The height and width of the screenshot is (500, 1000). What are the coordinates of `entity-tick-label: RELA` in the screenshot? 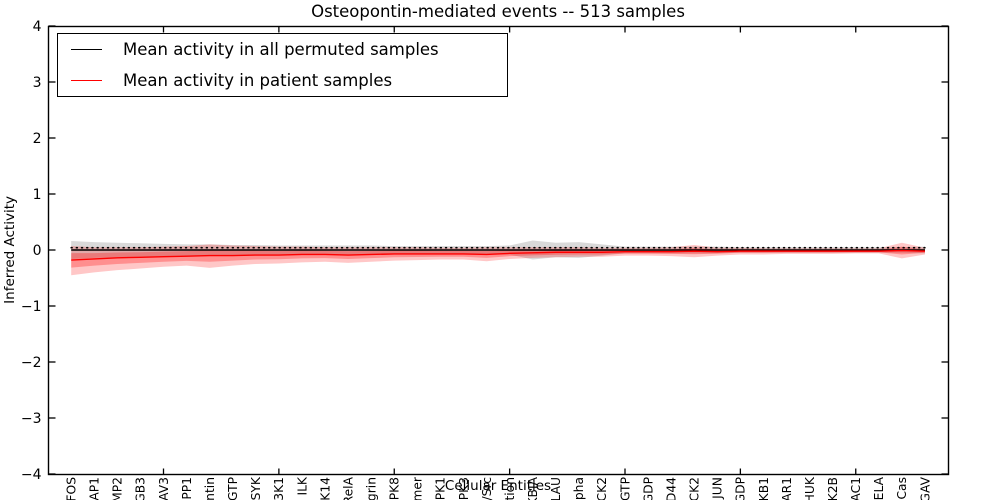 It's located at (879, 488).